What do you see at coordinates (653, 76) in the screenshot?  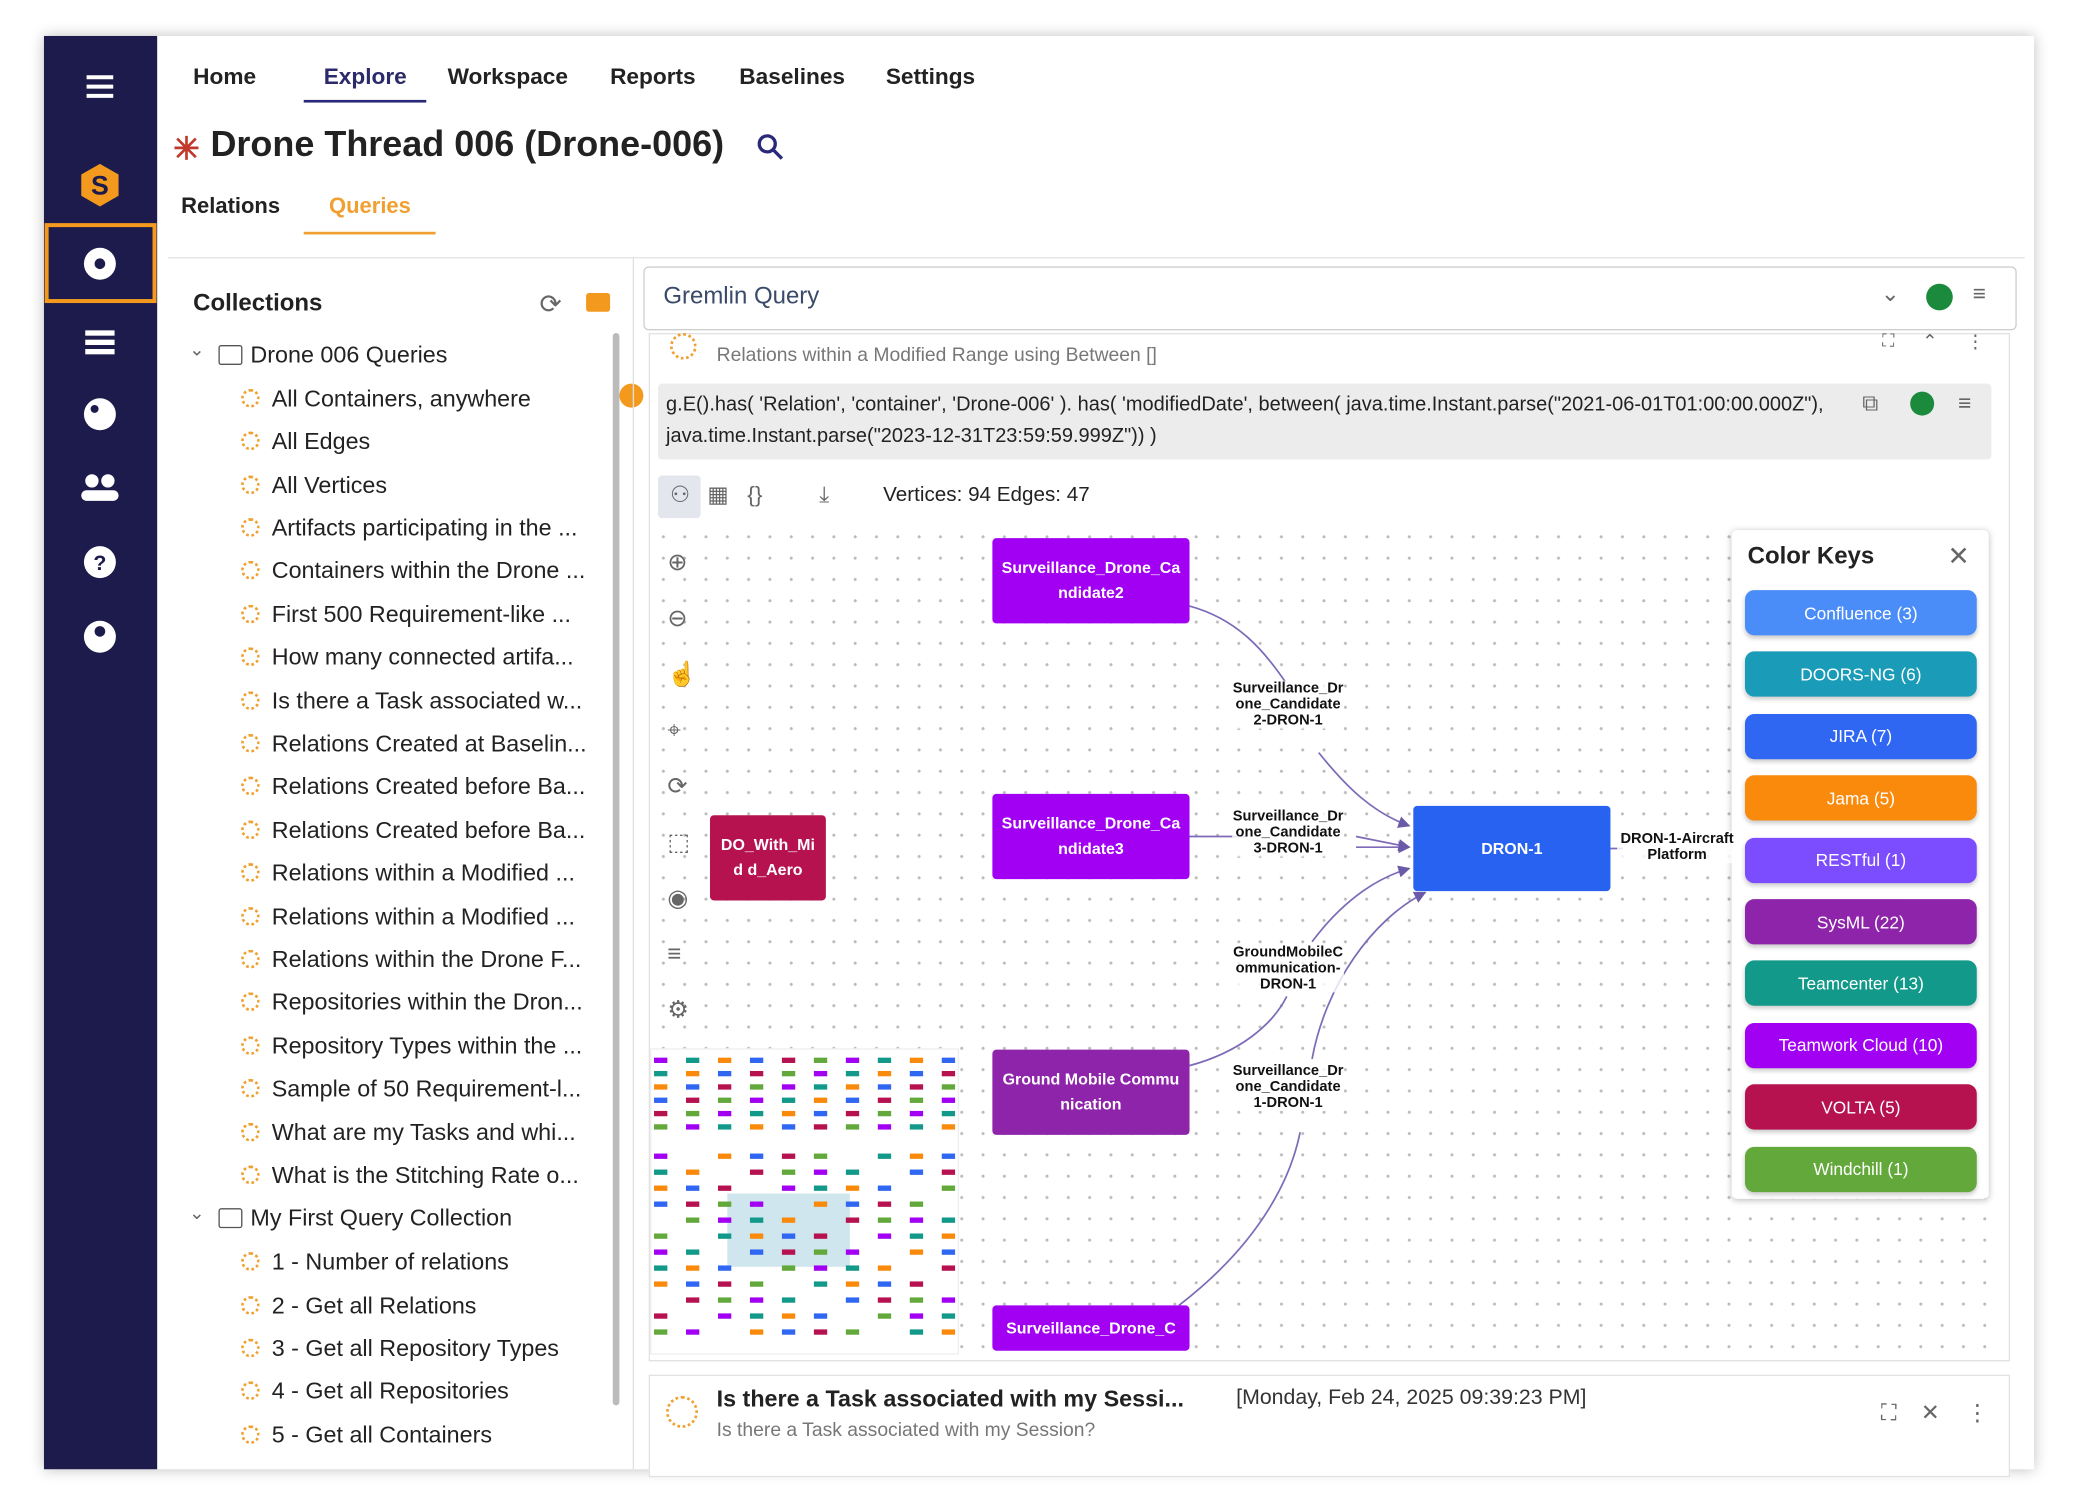 I see `nav-tab: Reports` at bounding box center [653, 76].